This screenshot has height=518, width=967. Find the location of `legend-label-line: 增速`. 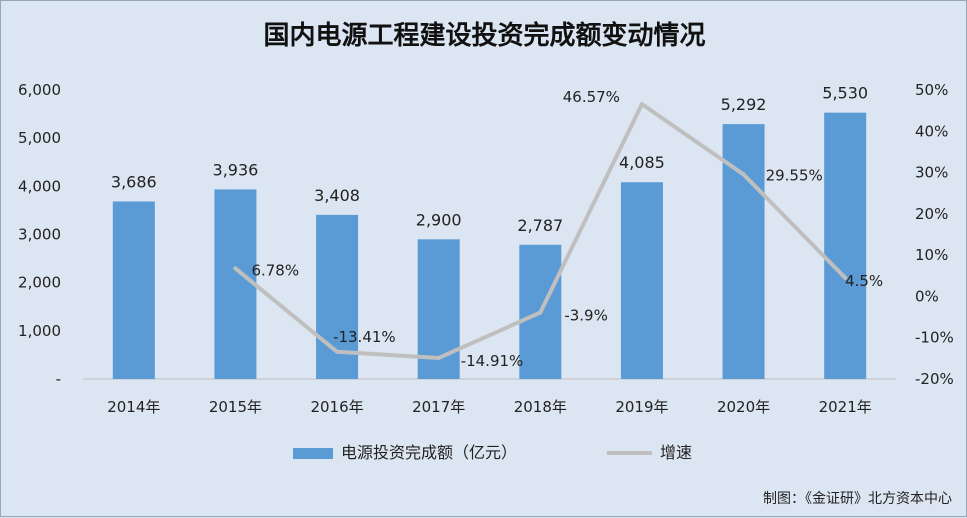

legend-label-line: 增速 is located at coordinates (676, 452).